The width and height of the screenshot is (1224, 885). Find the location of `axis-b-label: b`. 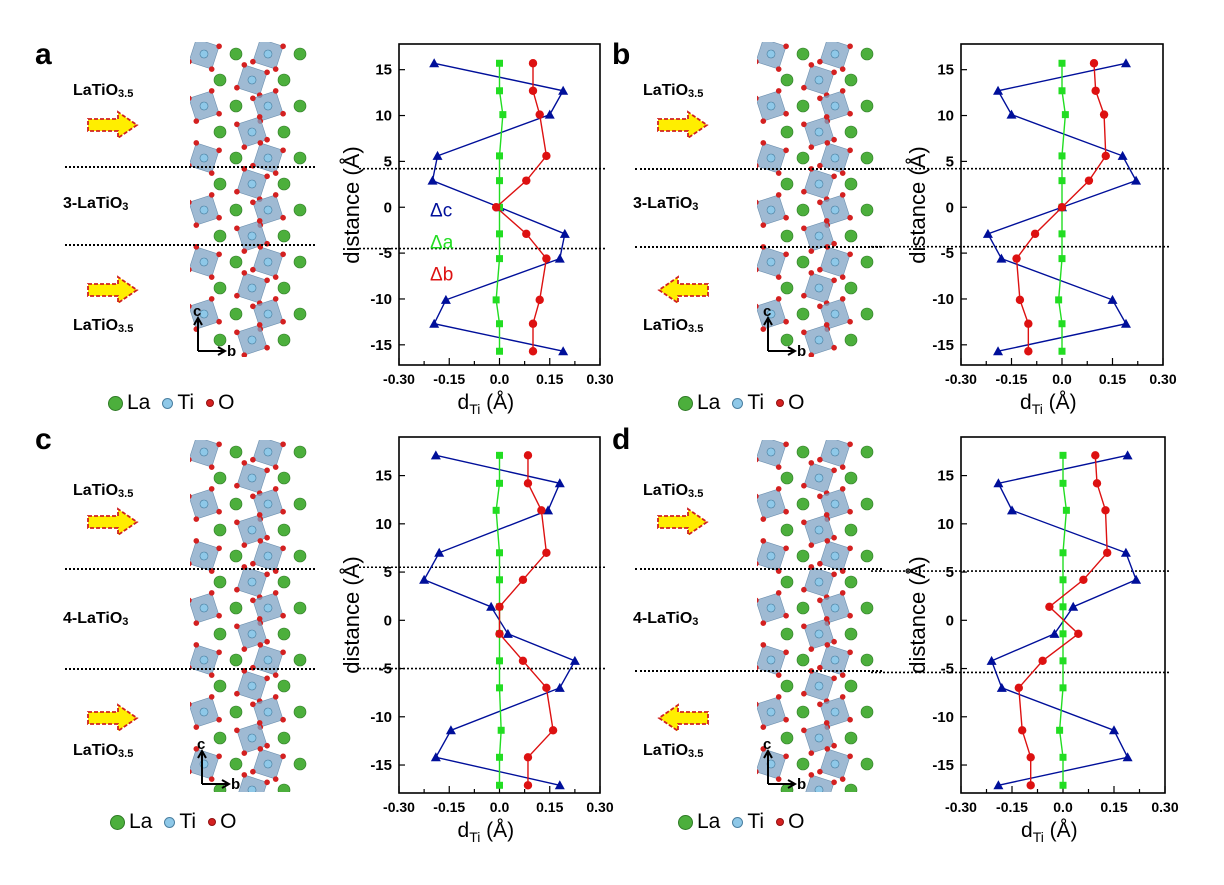

axis-b-label: b is located at coordinates (801, 350).